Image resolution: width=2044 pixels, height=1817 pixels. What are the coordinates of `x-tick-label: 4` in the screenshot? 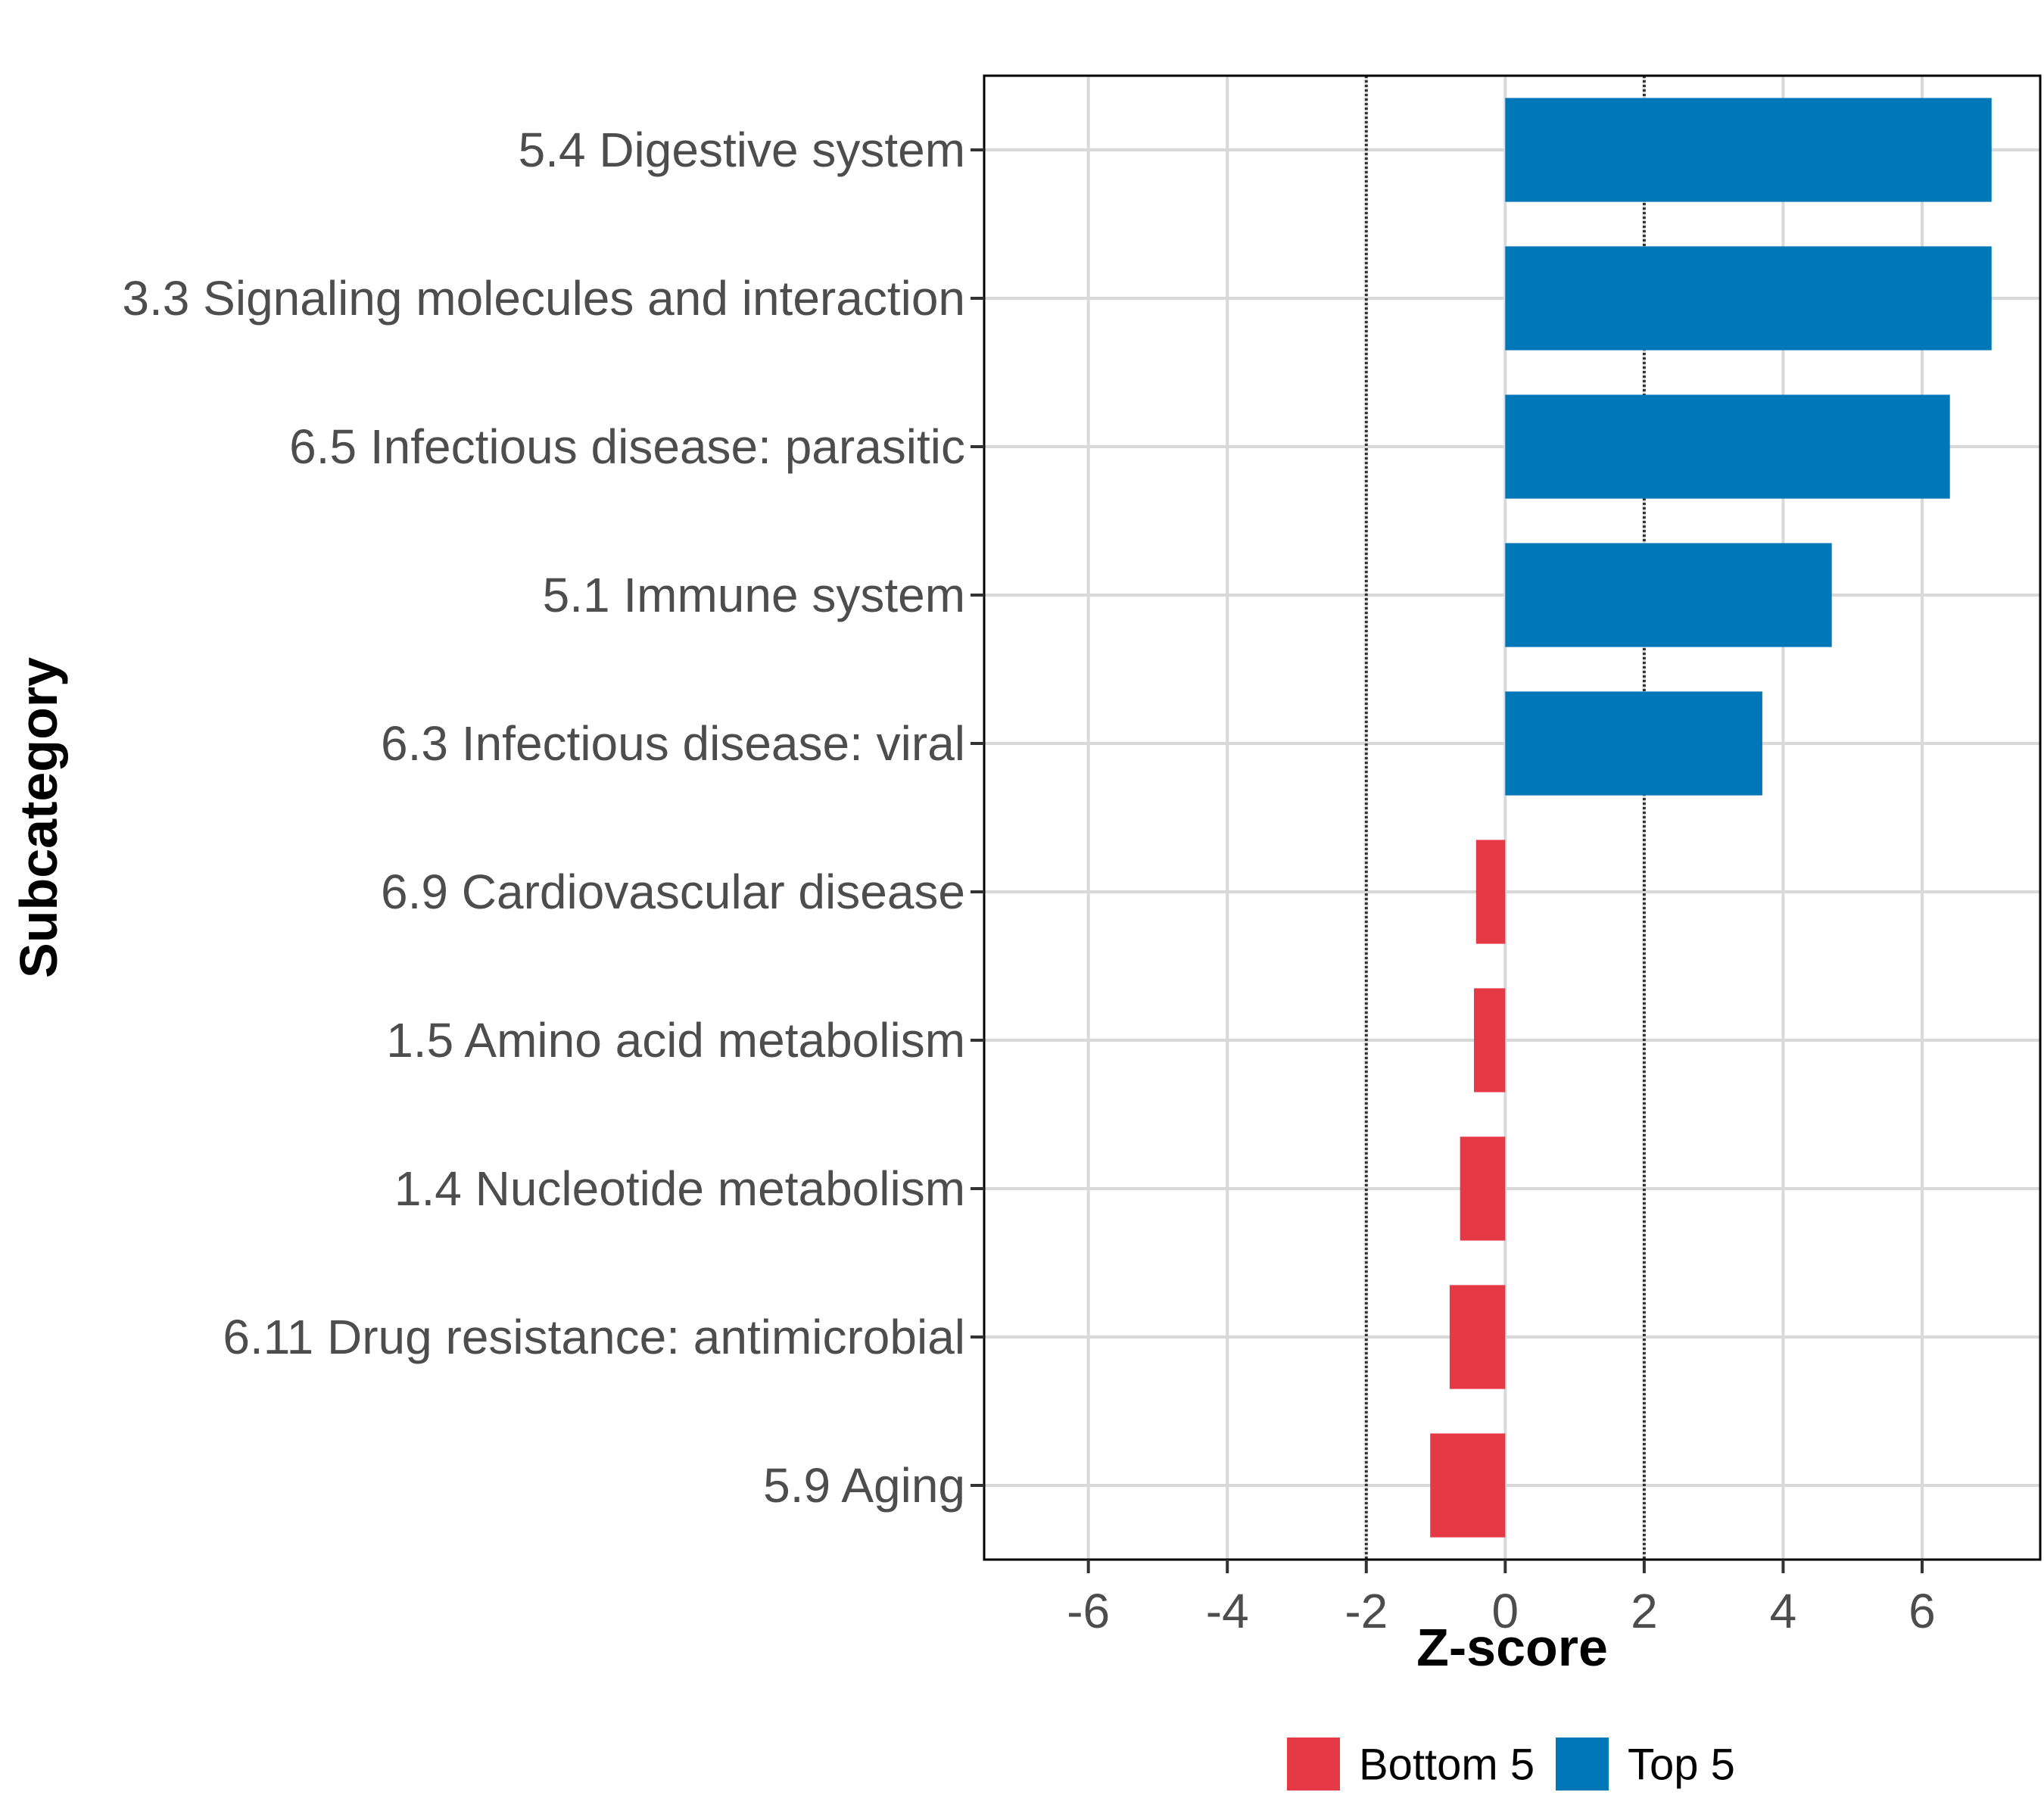 It's located at (1784, 1611).